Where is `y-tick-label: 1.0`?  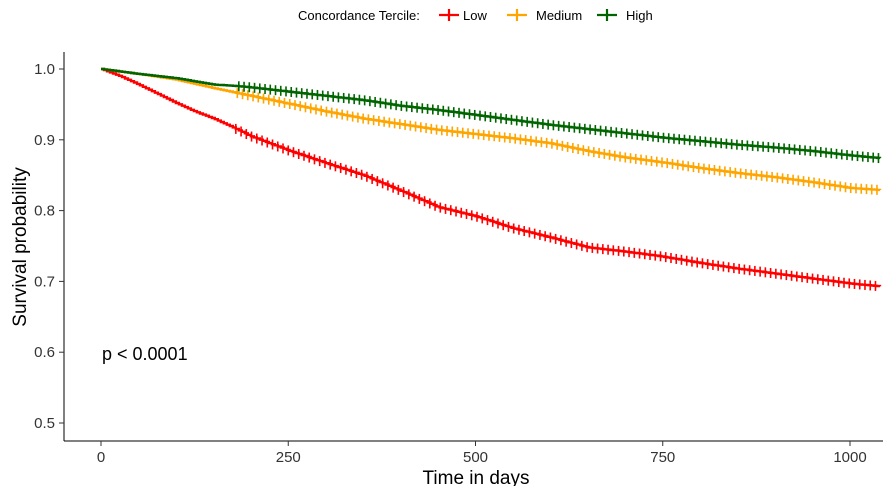
y-tick-label: 1.0 is located at coordinates (44, 69).